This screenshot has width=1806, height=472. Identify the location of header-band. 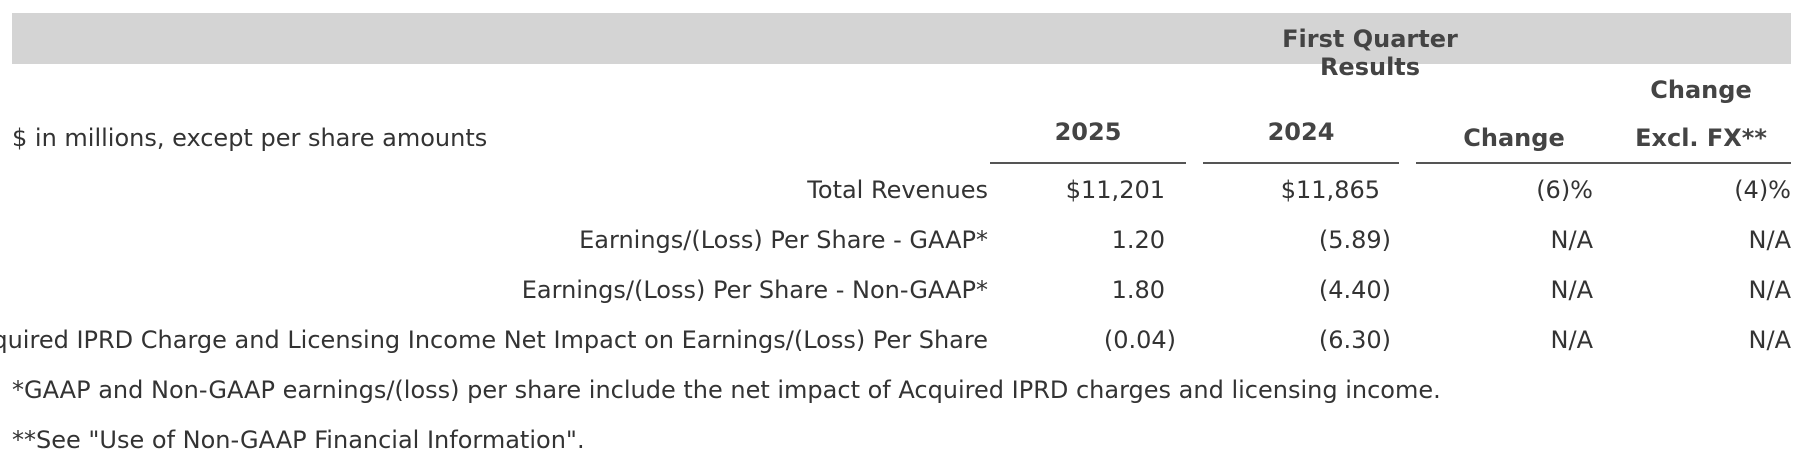
(901, 38).